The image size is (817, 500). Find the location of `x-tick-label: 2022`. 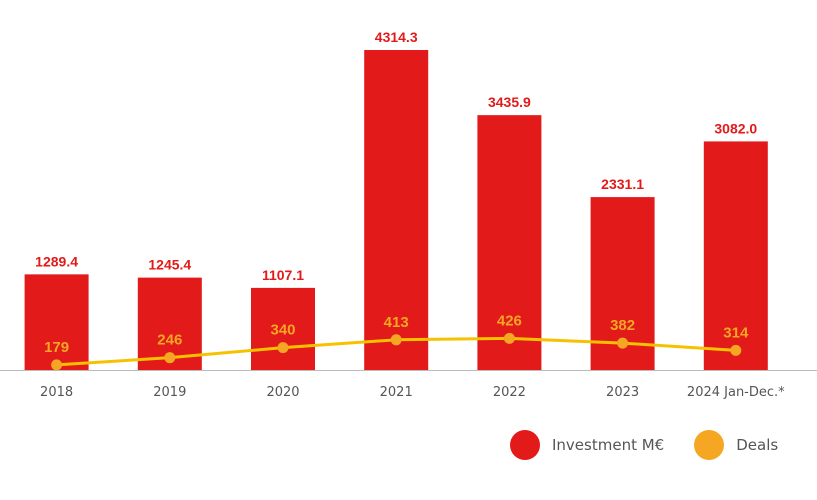

x-tick-label: 2022 is located at coordinates (509, 392).